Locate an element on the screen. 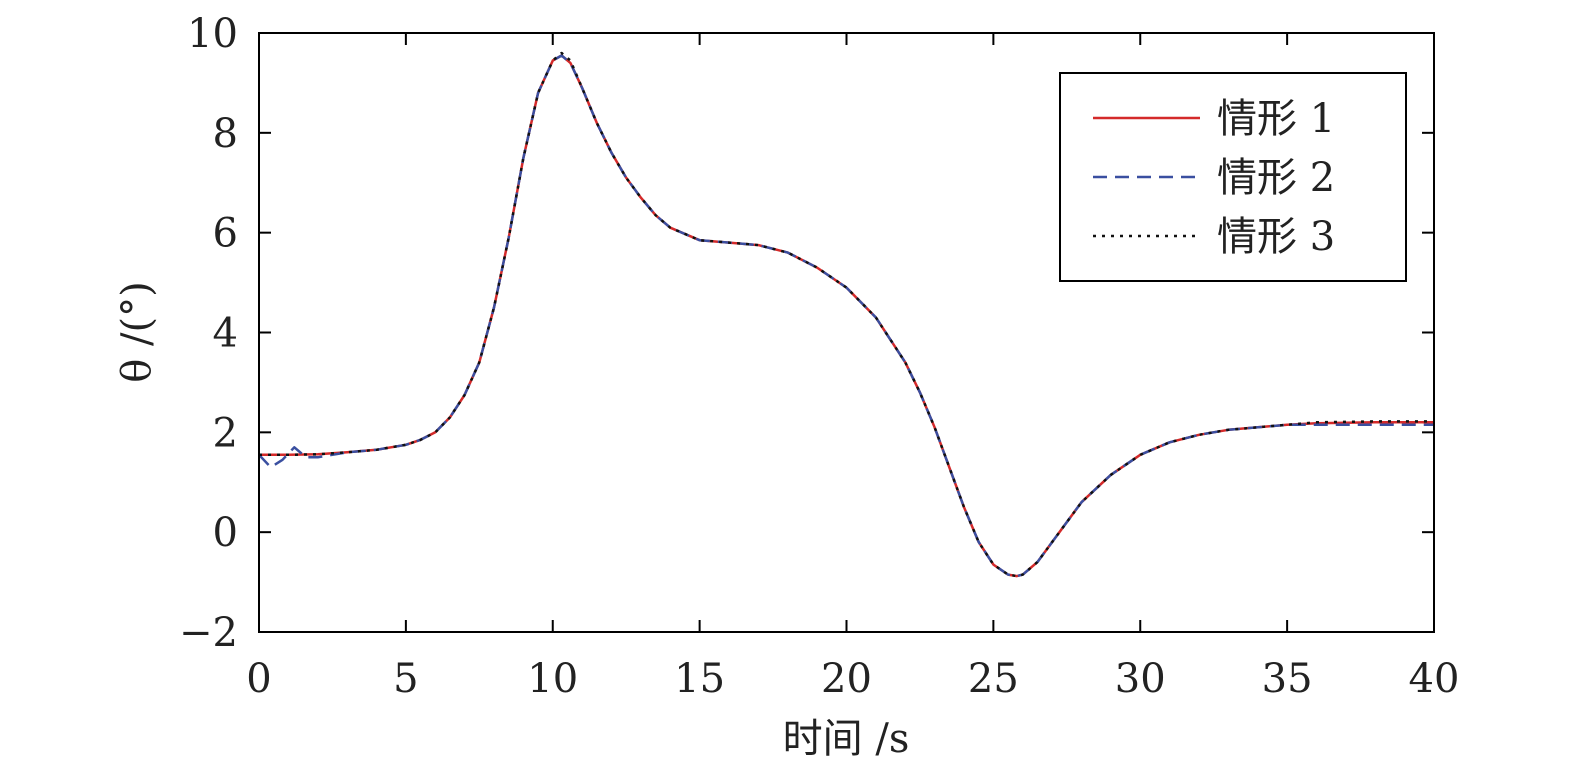 This screenshot has width=1575, height=778. legend-label-2: 情形 2 is located at coordinates (1276, 178).